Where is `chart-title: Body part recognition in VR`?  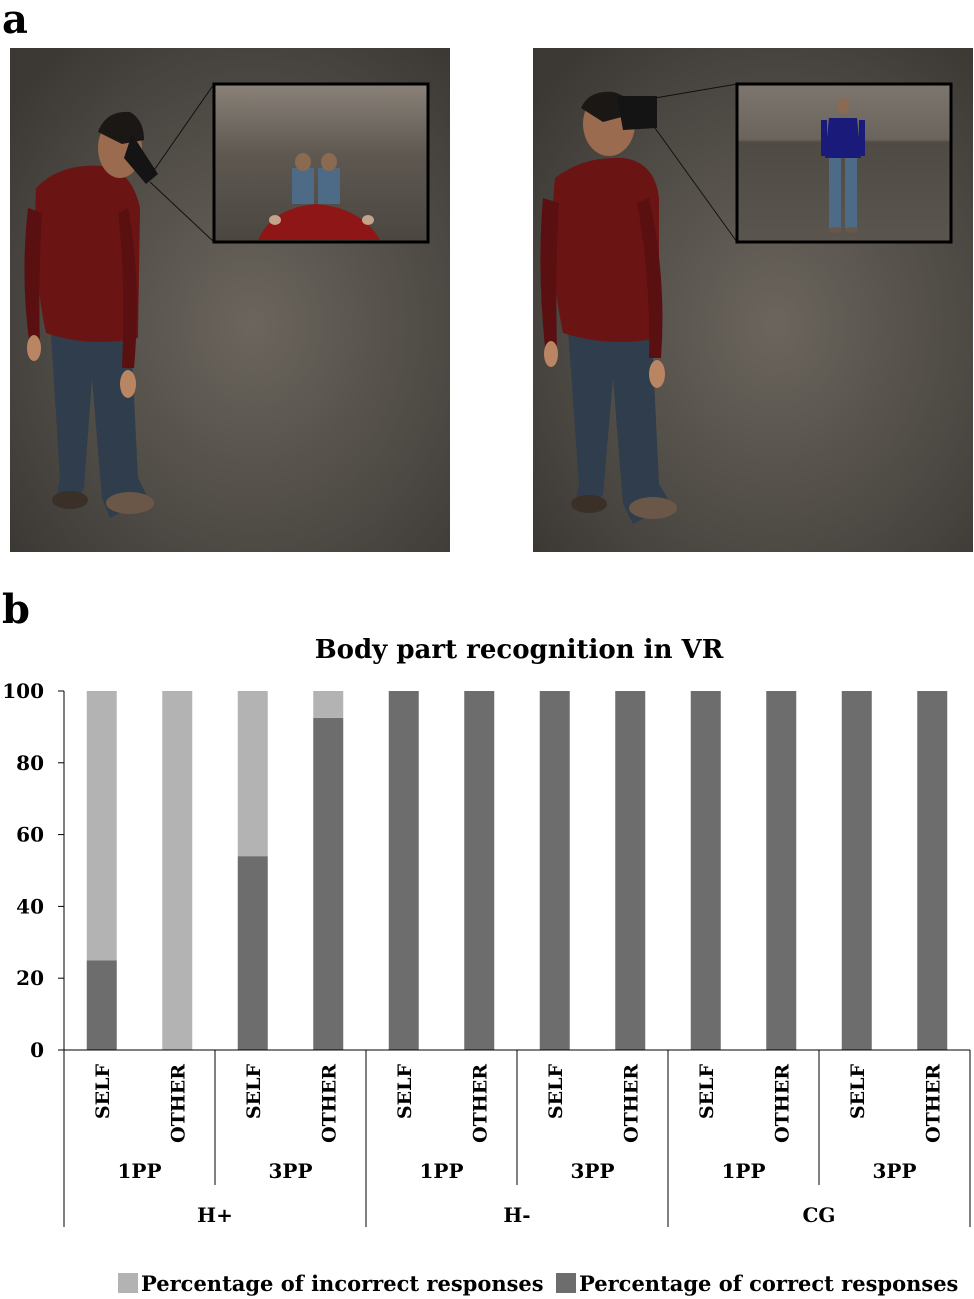 chart-title: Body part recognition in VR is located at coordinates (519, 650).